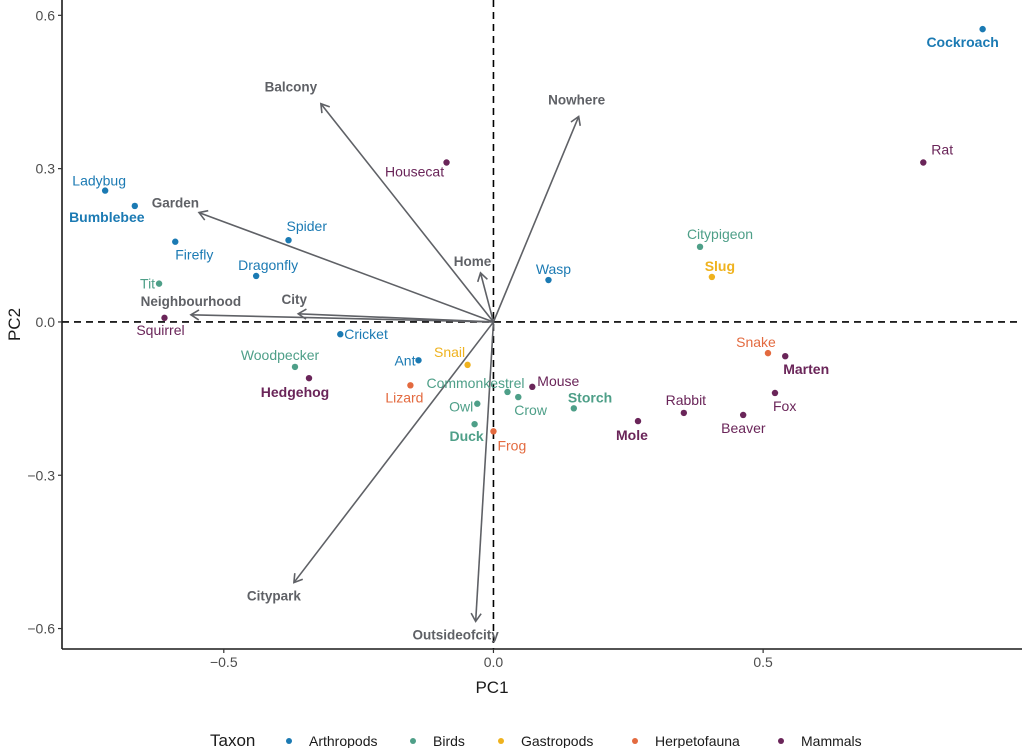 The image size is (1024, 753). I want to click on point-marten, so click(785, 356).